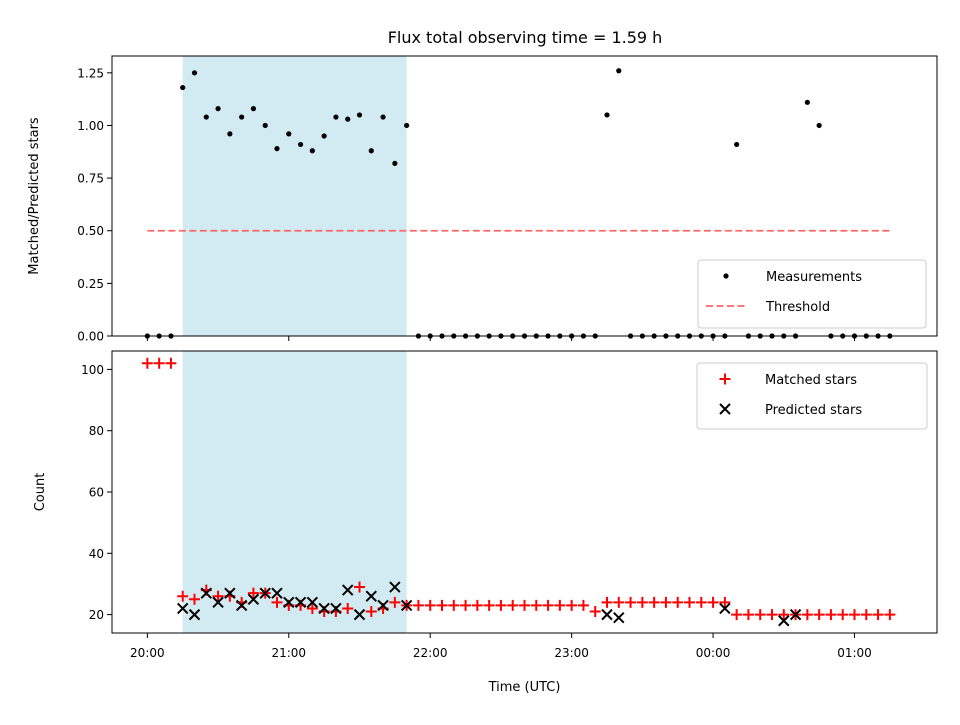 This screenshot has width=960, height=725. Describe the element at coordinates (96, 615) in the screenshot. I see `y-tick-label: 20` at that location.